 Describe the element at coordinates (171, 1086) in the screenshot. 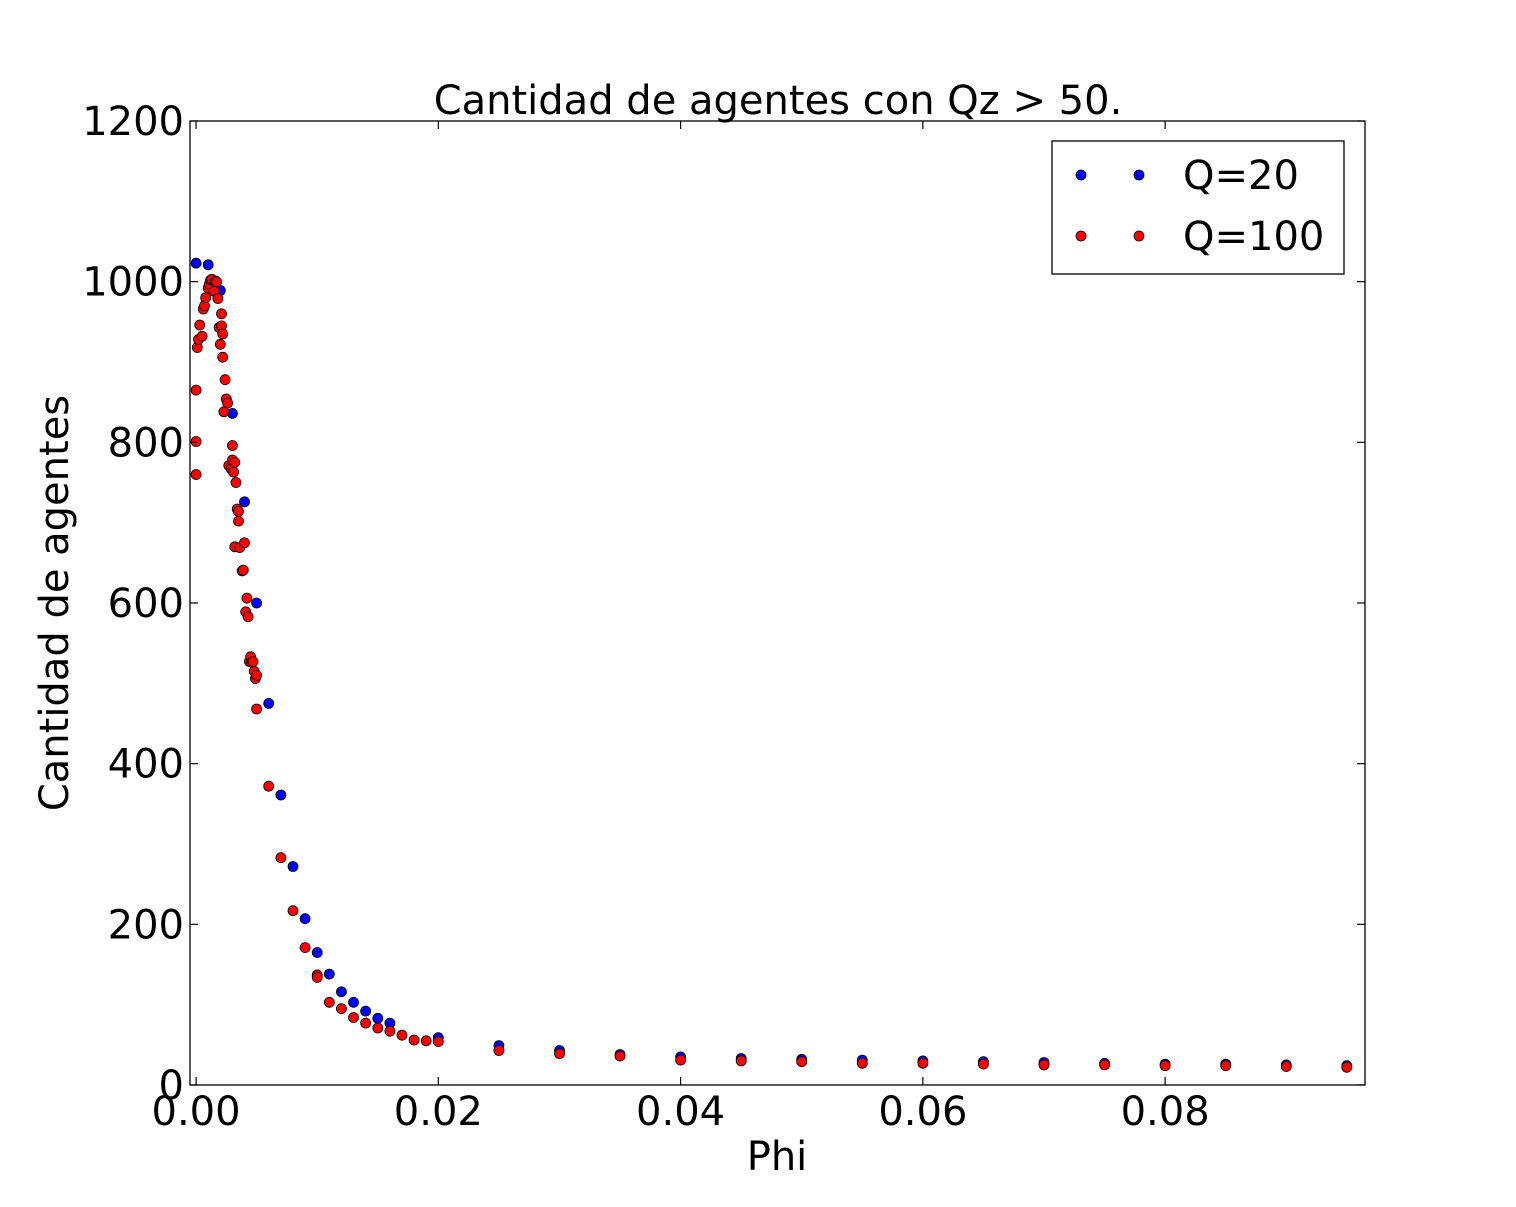

I see `y-tick-label: 0` at that location.